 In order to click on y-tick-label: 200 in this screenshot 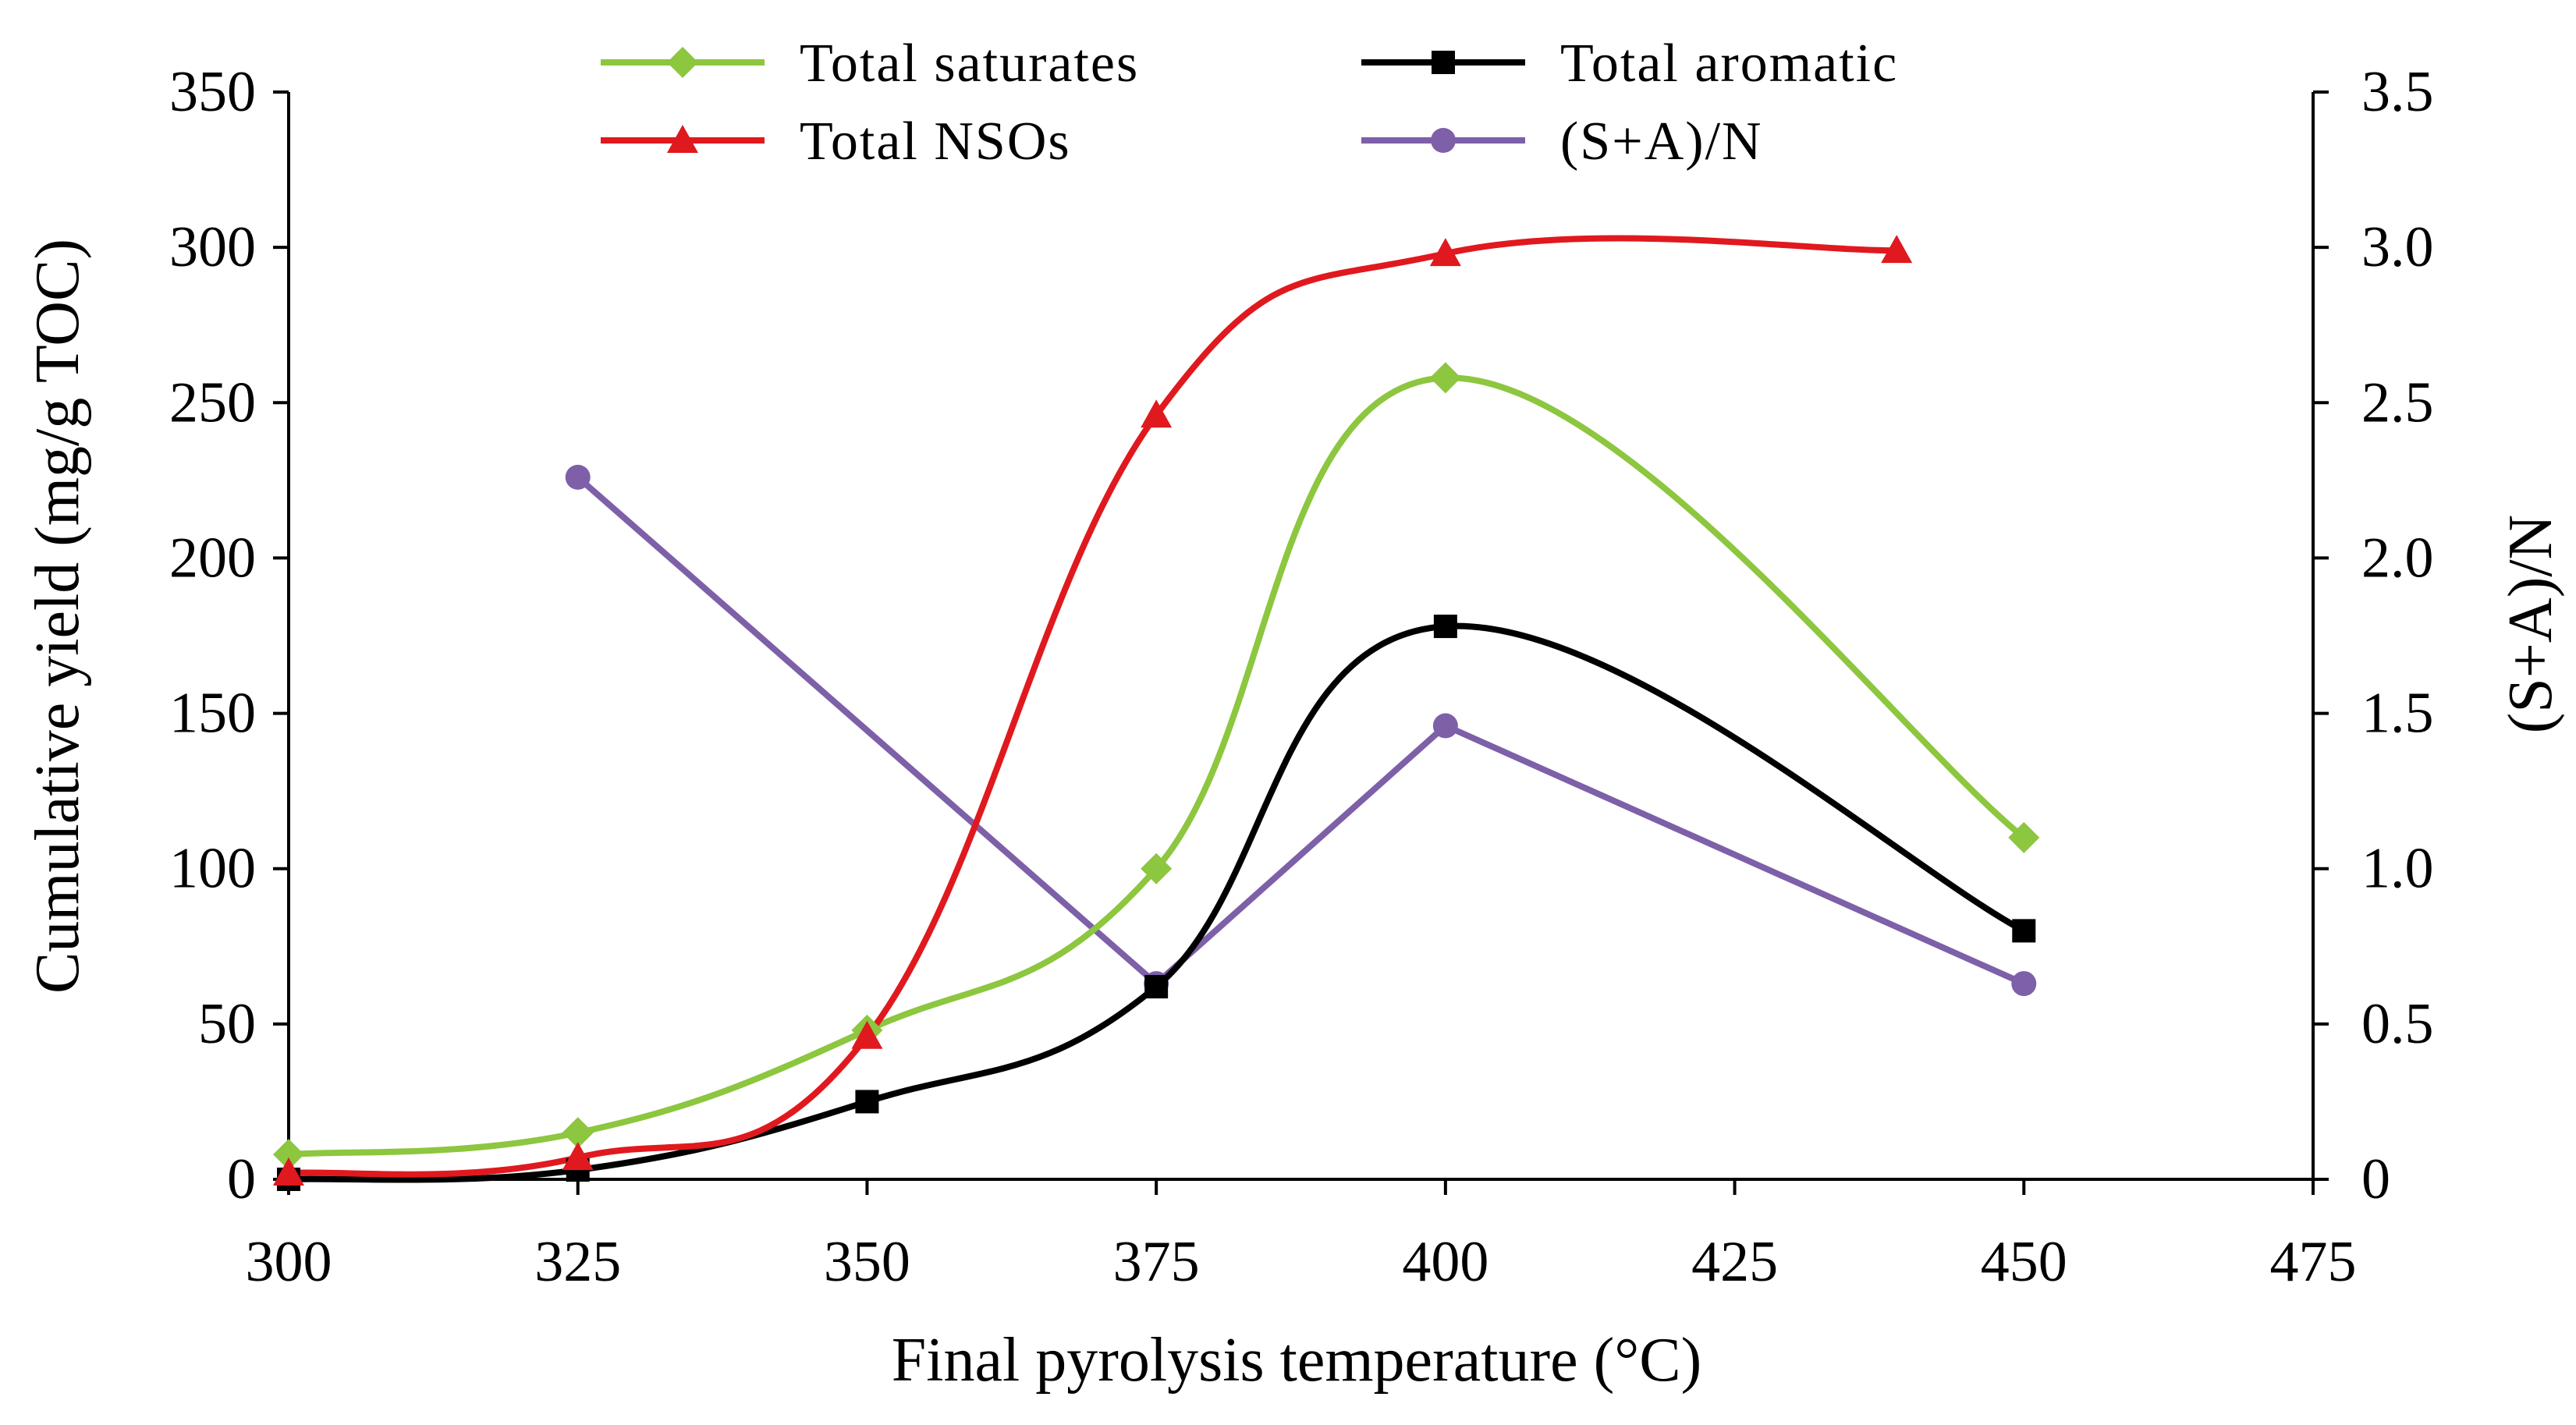, I will do `click(212, 558)`.